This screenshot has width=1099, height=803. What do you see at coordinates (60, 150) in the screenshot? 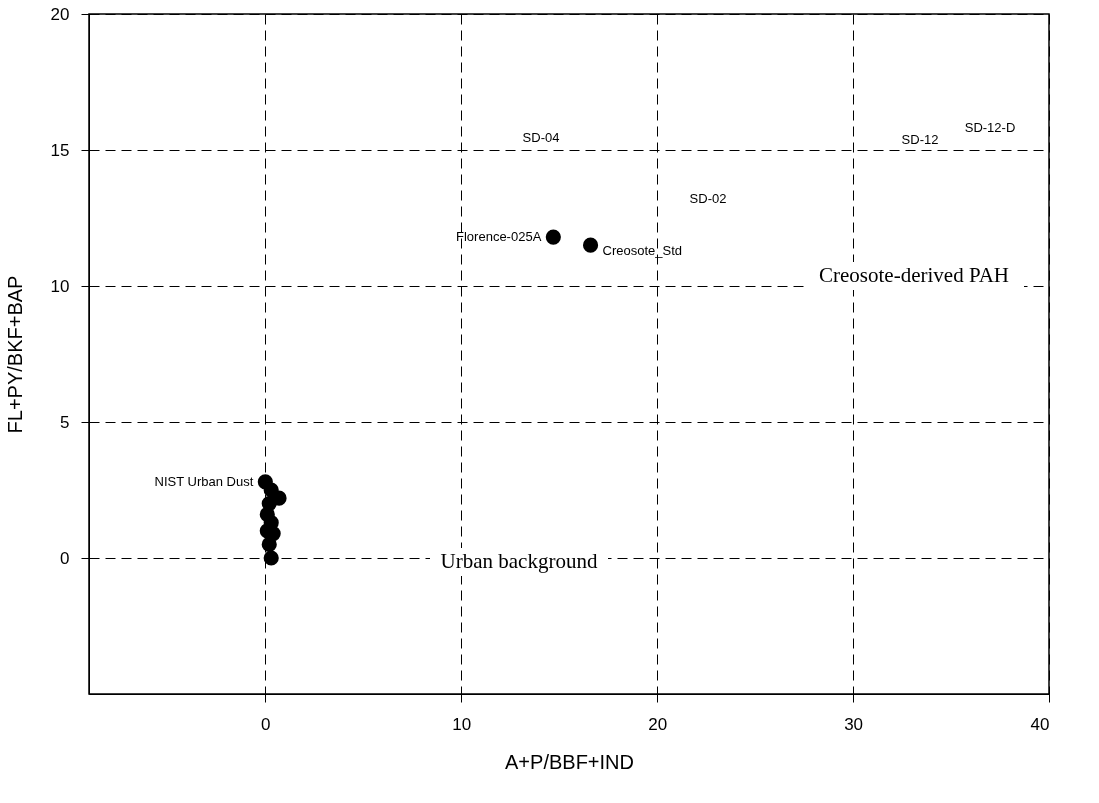
I see `y-tick-label: 15` at bounding box center [60, 150].